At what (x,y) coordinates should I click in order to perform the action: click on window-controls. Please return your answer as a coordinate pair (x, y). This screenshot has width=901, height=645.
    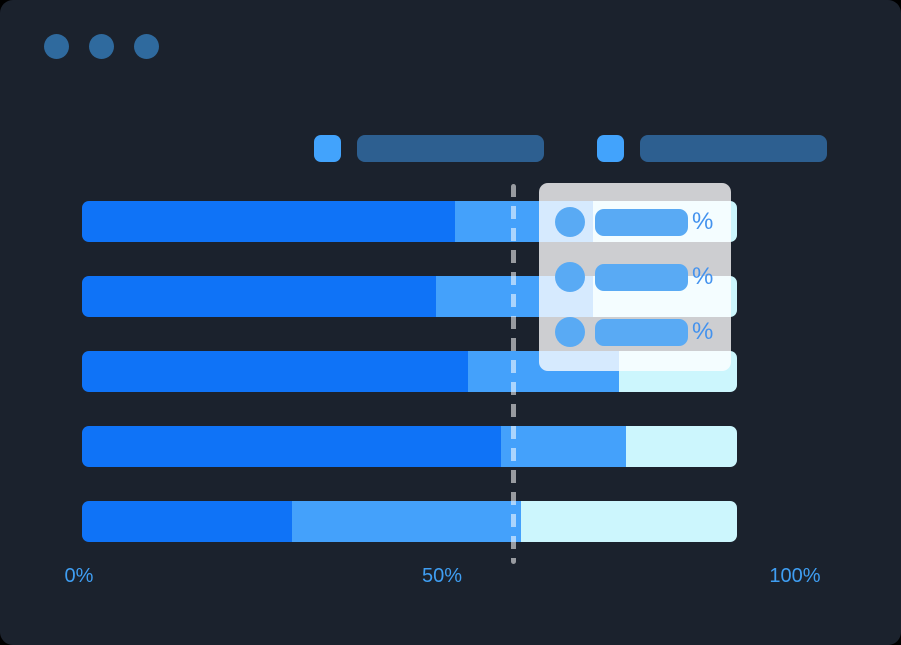
    Looking at the image, I should click on (101, 46).